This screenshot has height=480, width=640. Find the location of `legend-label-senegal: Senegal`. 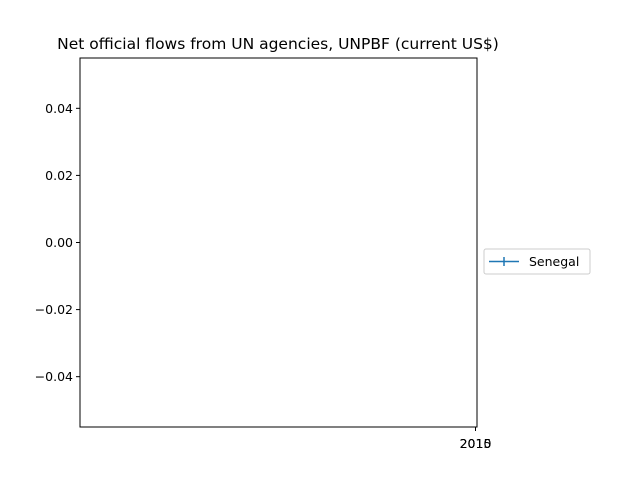

legend-label-senegal: Senegal is located at coordinates (554, 261).